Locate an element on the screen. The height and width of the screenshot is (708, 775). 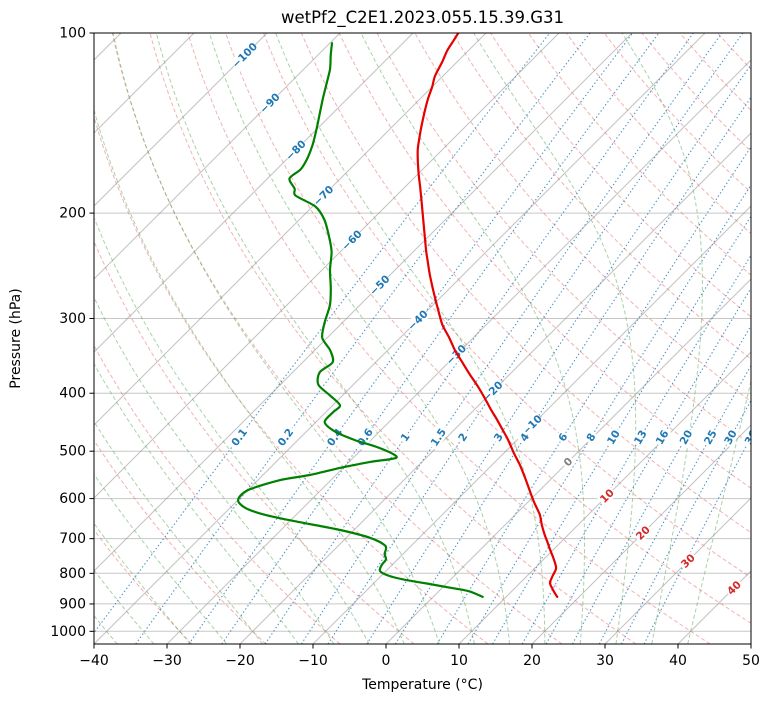
mixing-ratio-label-text: 25 is located at coordinates (711, 437).